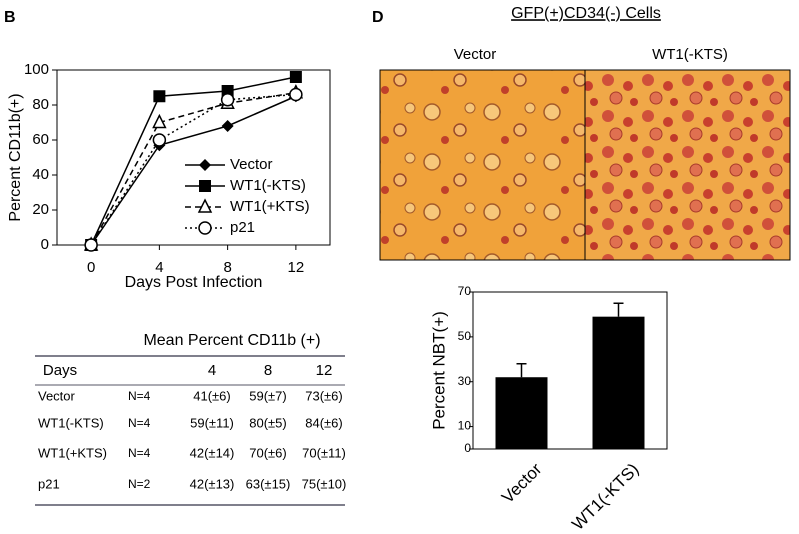  Describe the element at coordinates (242, 227) in the screenshot. I see `legend-label: p21` at that location.